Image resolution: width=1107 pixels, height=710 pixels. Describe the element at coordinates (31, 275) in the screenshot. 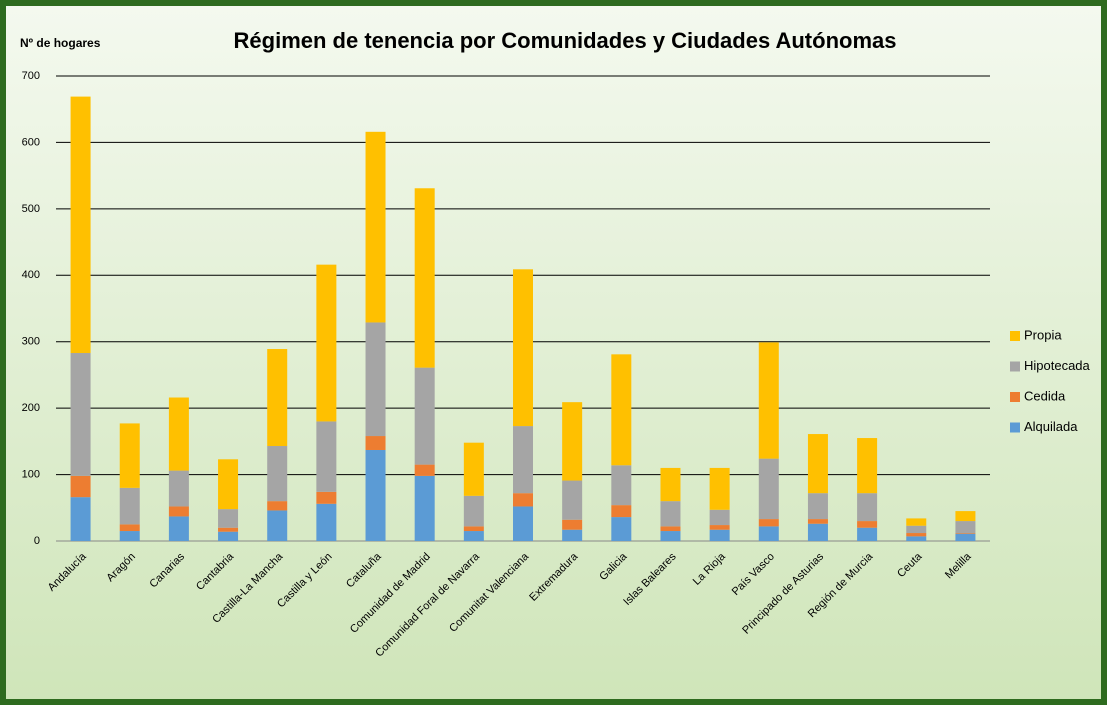

I see `y-tick-label: 400` at that location.